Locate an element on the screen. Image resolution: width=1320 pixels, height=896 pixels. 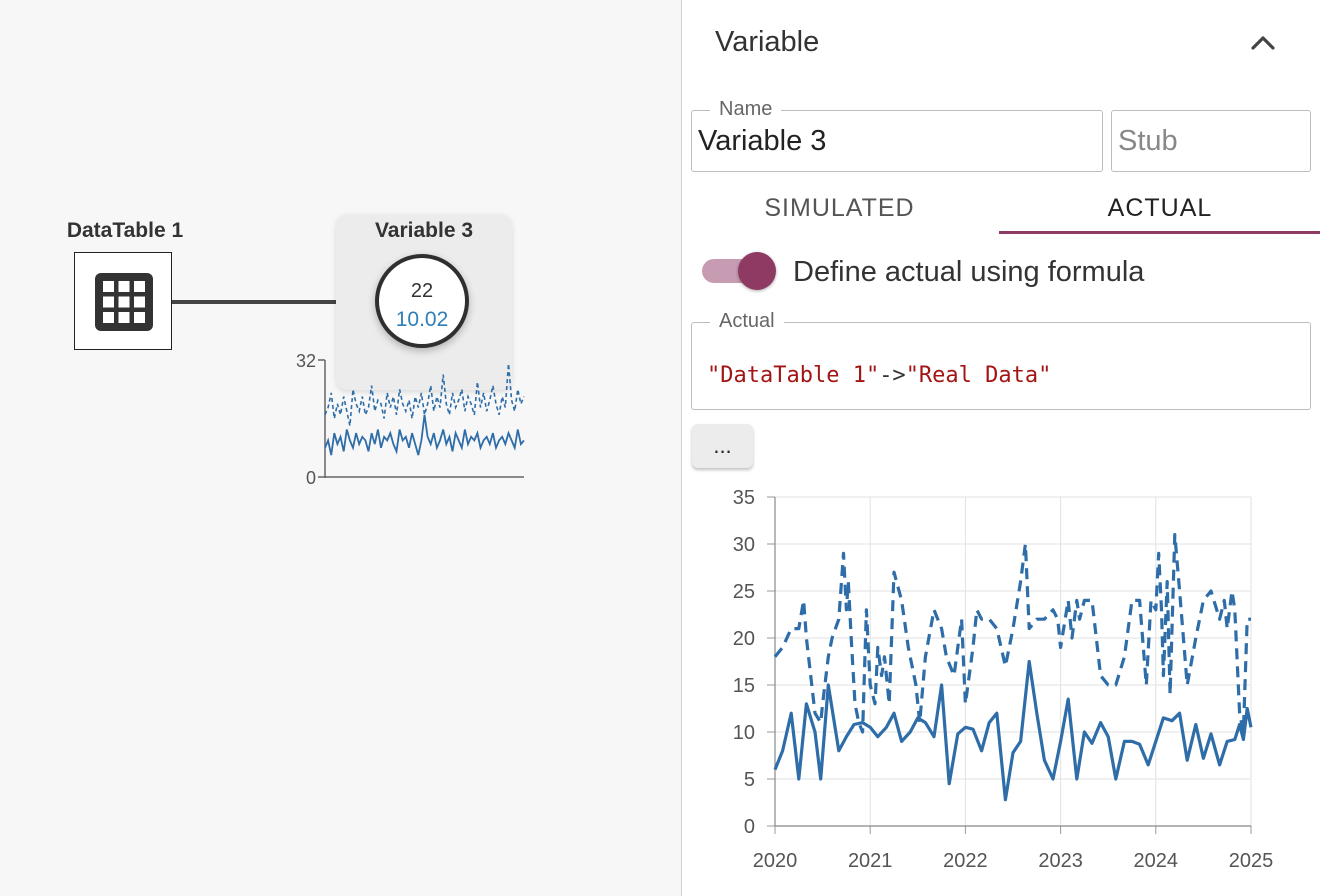
chart-series is located at coordinates (1013, 667).